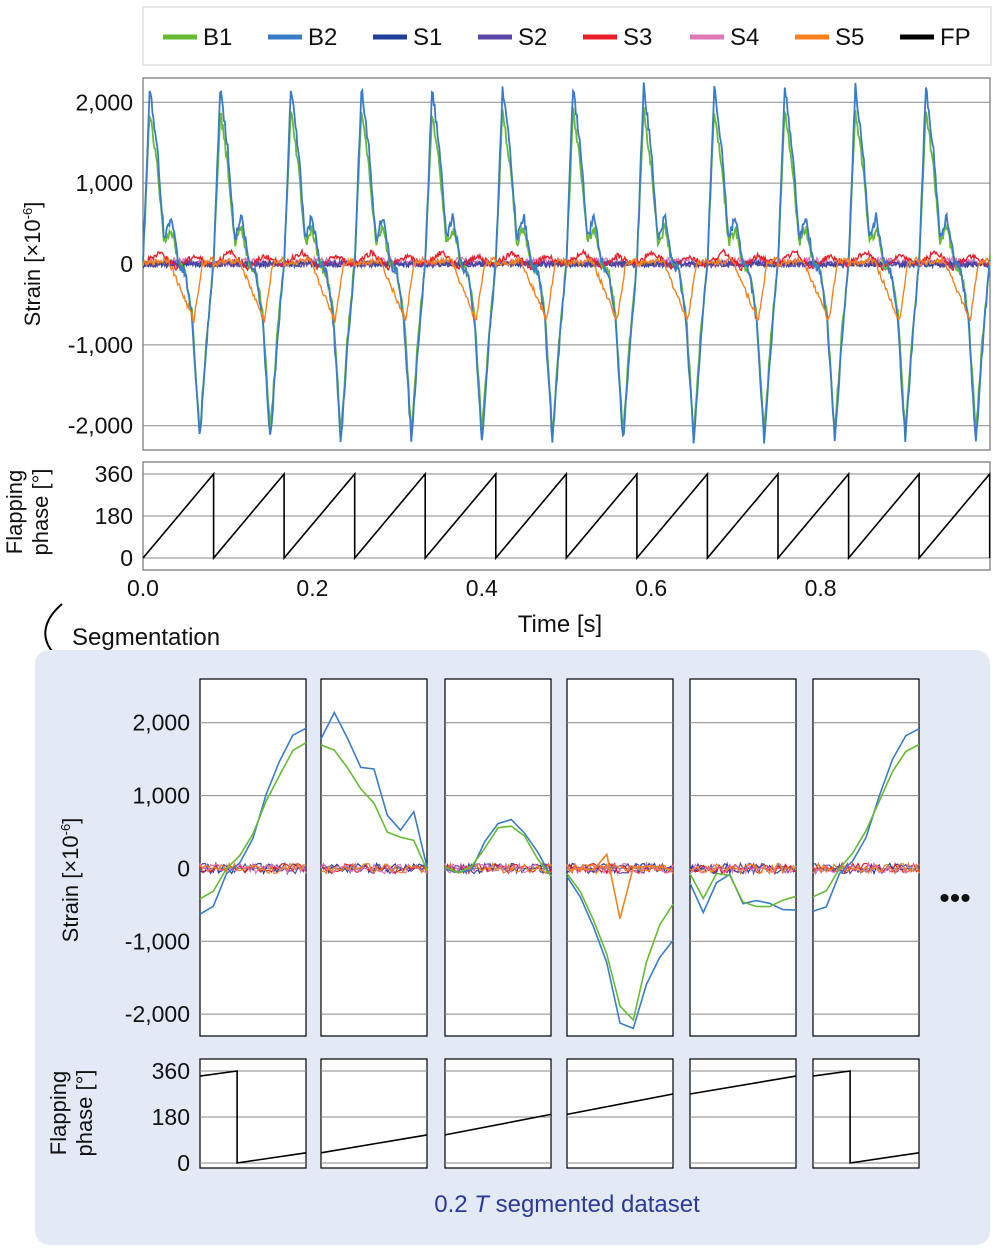 This screenshot has width=996, height=1251. I want to click on segment-strain-series-s2, so click(866, 868).